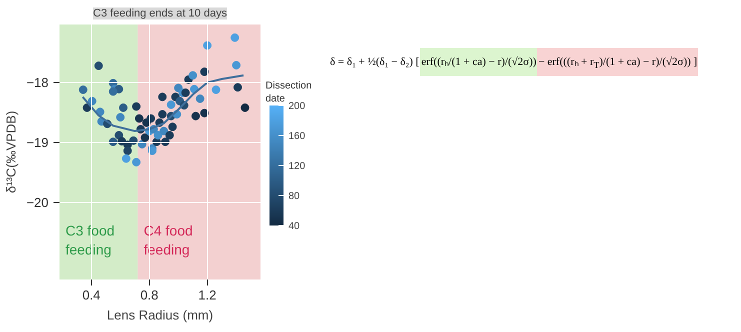 This screenshot has width=741, height=332. What do you see at coordinates (207, 295) in the screenshot?
I see `x-tick-label: 1.2` at bounding box center [207, 295].